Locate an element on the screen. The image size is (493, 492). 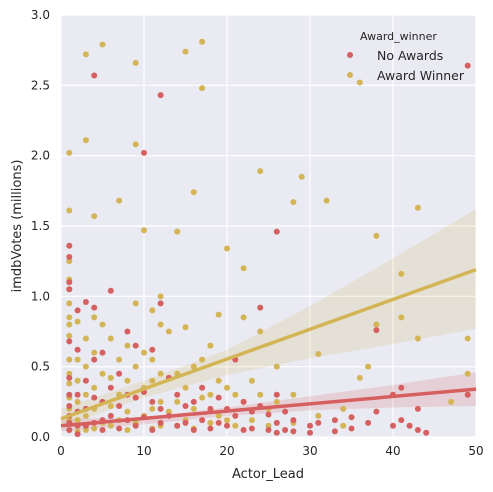
y-tick-label: 2.5 is located at coordinates (40, 85).